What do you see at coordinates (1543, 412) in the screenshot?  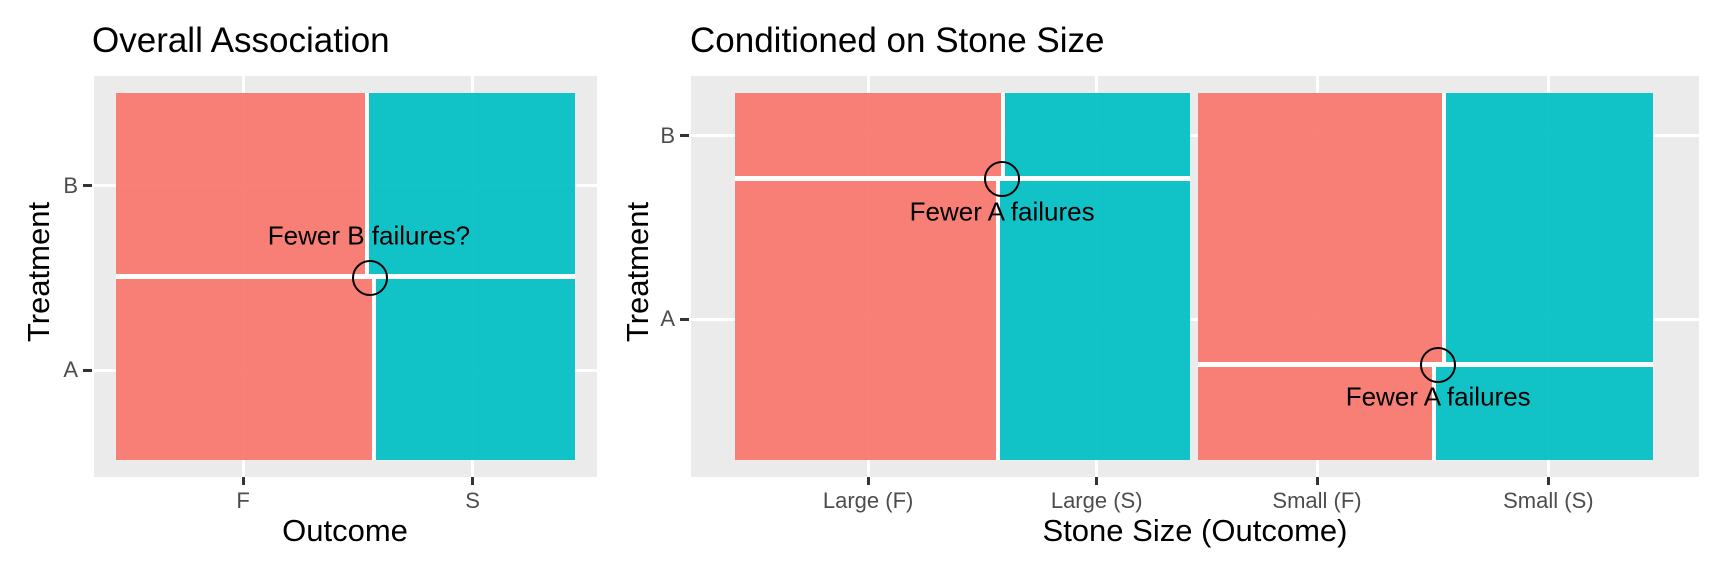 I see `mosaic-cell-Small-A-S` at bounding box center [1543, 412].